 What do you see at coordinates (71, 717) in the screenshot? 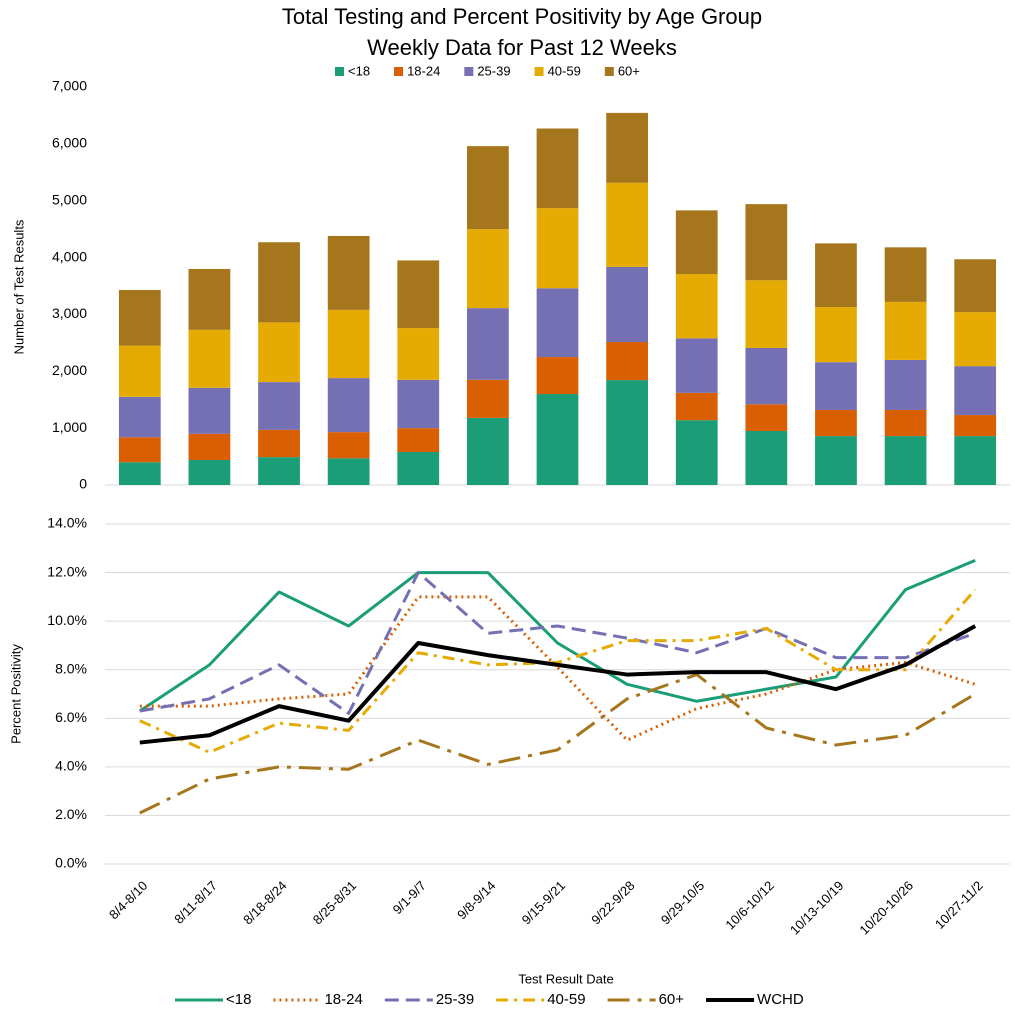
I see `y-tick-label: 6.0%` at bounding box center [71, 717].